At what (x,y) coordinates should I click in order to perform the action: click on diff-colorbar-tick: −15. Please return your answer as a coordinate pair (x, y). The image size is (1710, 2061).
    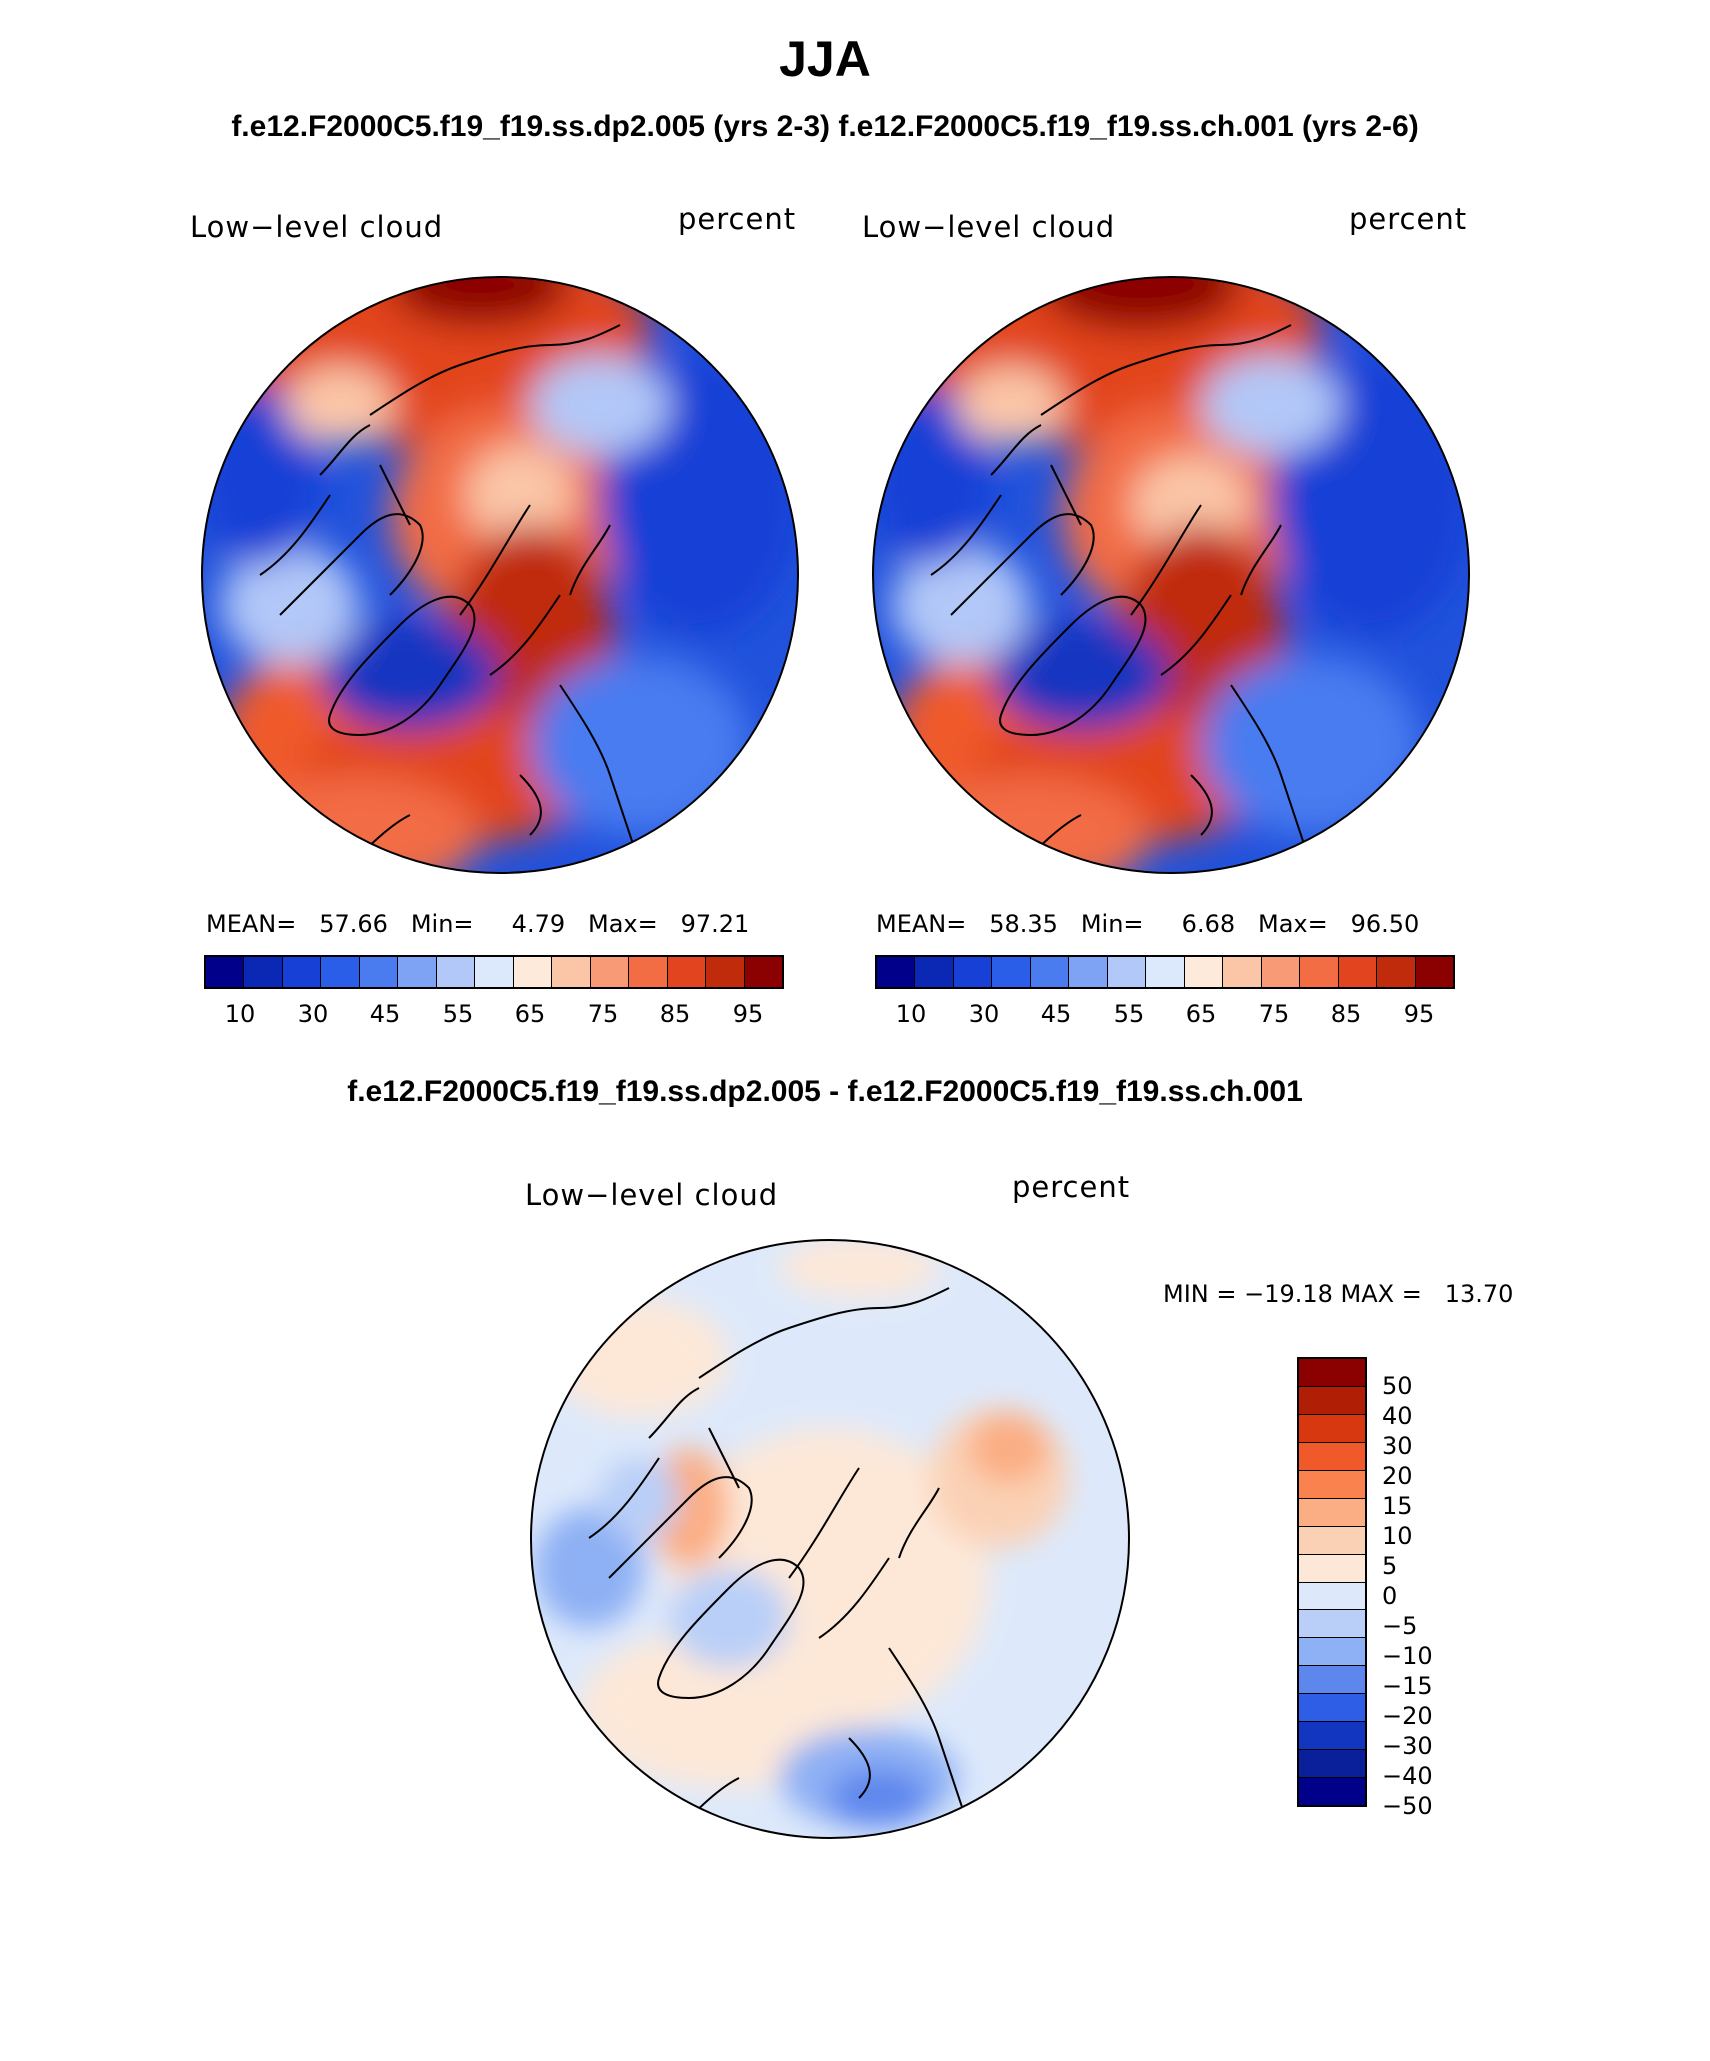
    Looking at the image, I should click on (1407, 1686).